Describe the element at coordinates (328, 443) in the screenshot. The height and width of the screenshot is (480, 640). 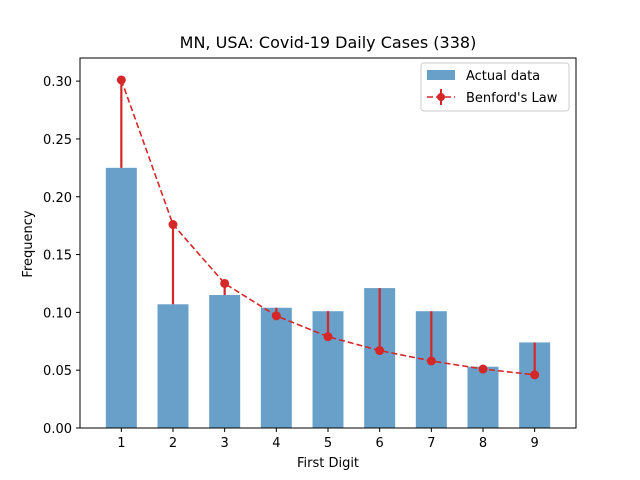
I see `x-tick-label: 5` at that location.